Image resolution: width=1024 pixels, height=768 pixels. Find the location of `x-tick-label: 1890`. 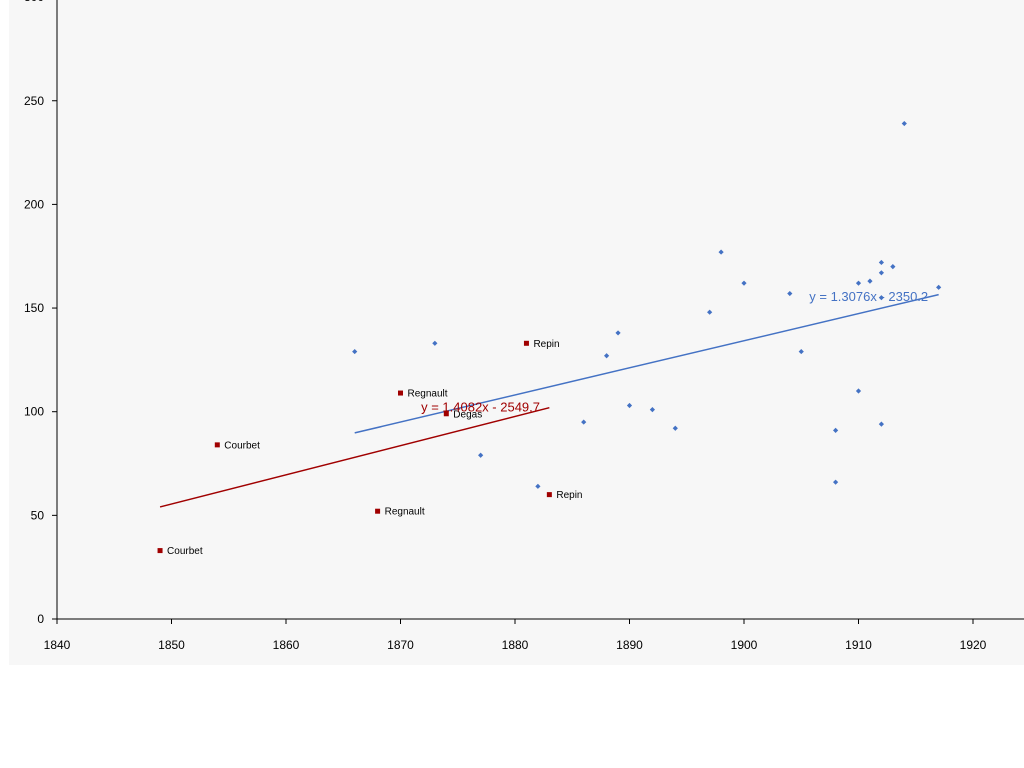

x-tick-label: 1890 is located at coordinates (629, 645).